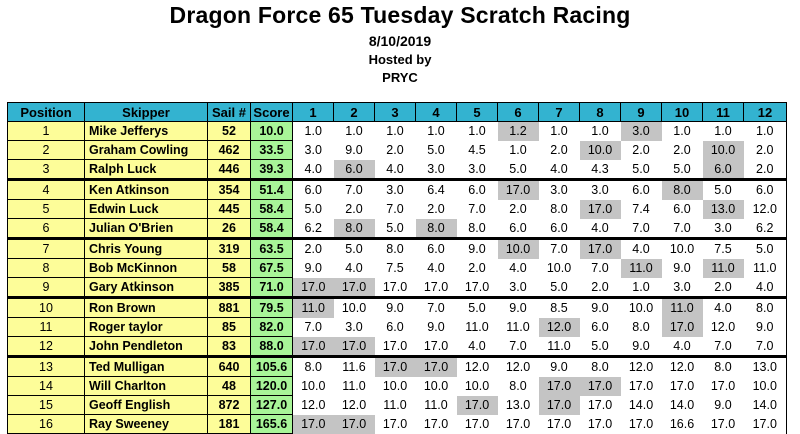  What do you see at coordinates (146, 169) in the screenshot?
I see `skipper-cell: Ralph Luck` at bounding box center [146, 169].